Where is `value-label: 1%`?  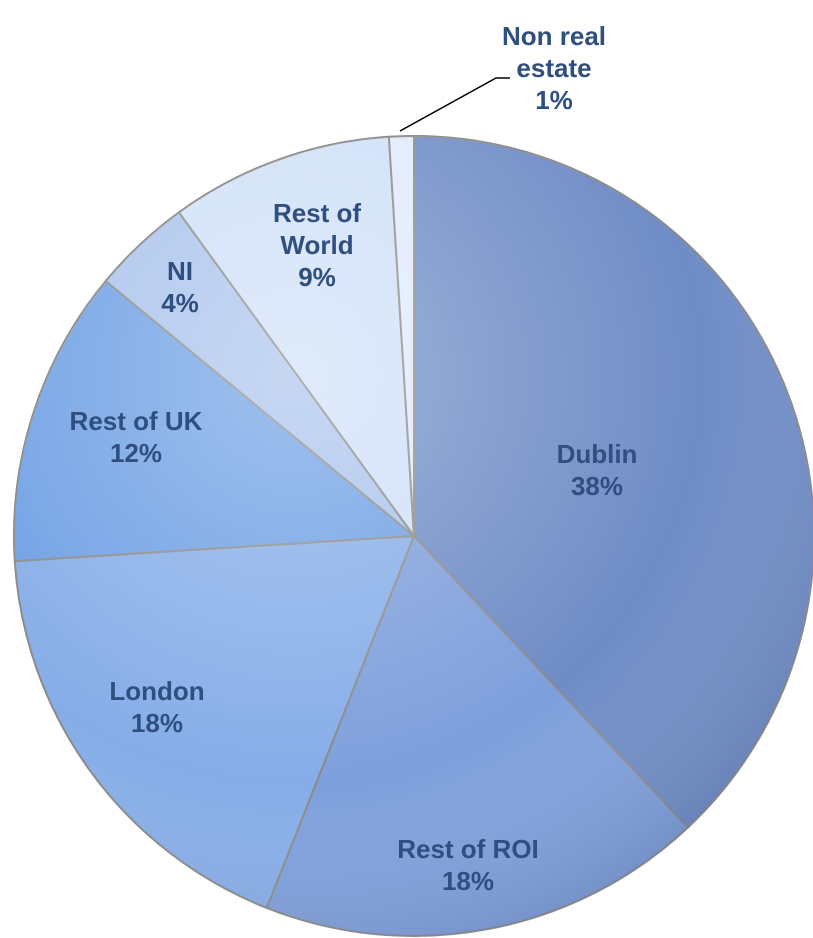
value-label: 1% is located at coordinates (554, 100).